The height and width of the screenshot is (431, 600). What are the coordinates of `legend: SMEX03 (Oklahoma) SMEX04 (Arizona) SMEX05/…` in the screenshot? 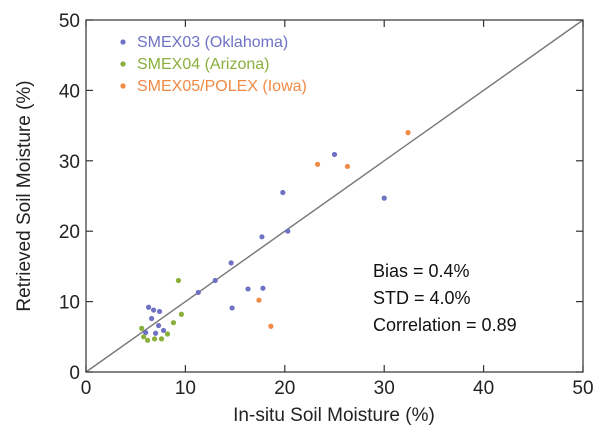 It's located at (213, 64).